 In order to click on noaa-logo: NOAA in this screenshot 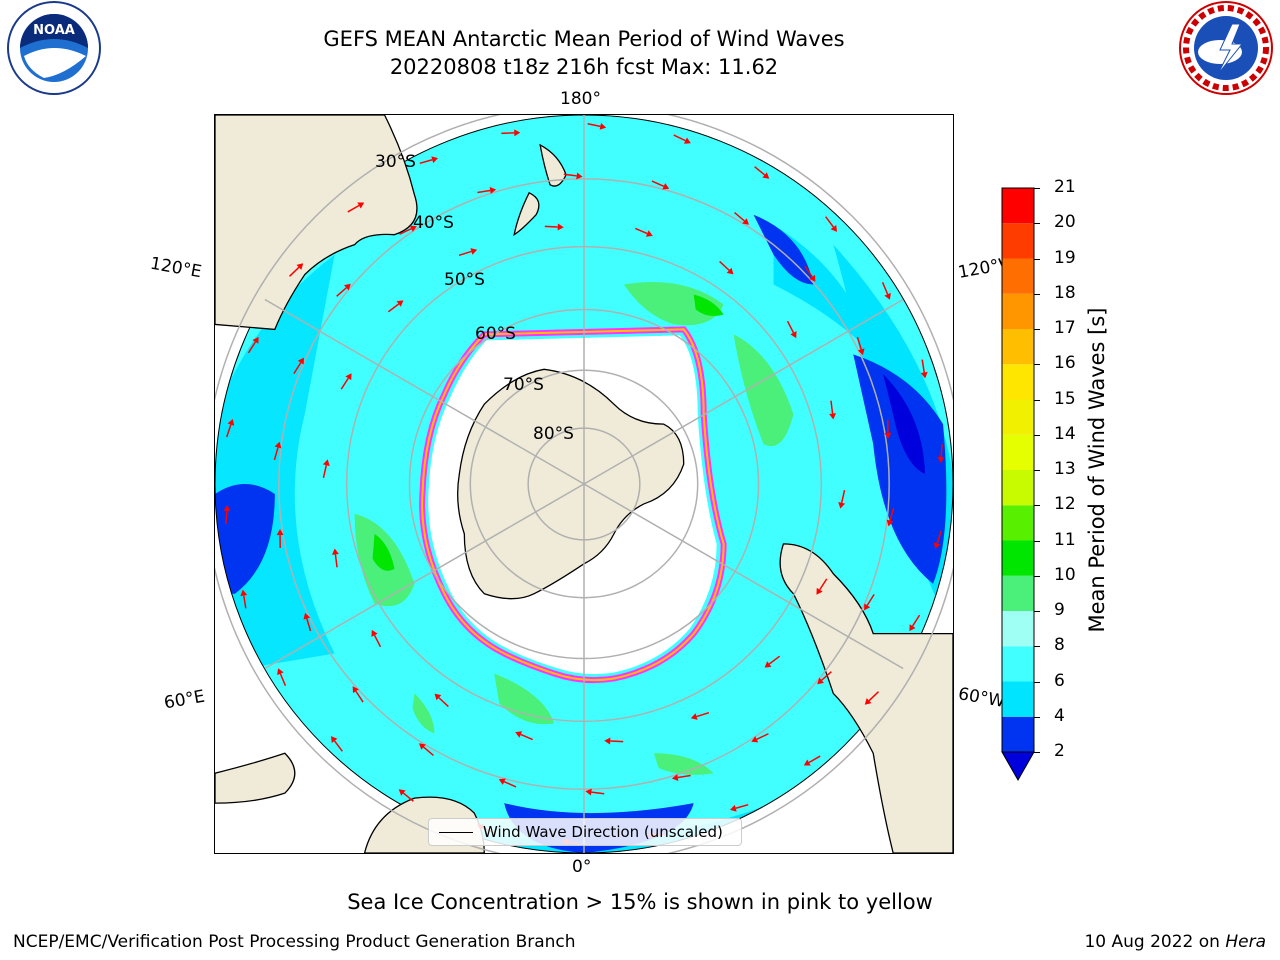, I will do `click(54, 50)`.